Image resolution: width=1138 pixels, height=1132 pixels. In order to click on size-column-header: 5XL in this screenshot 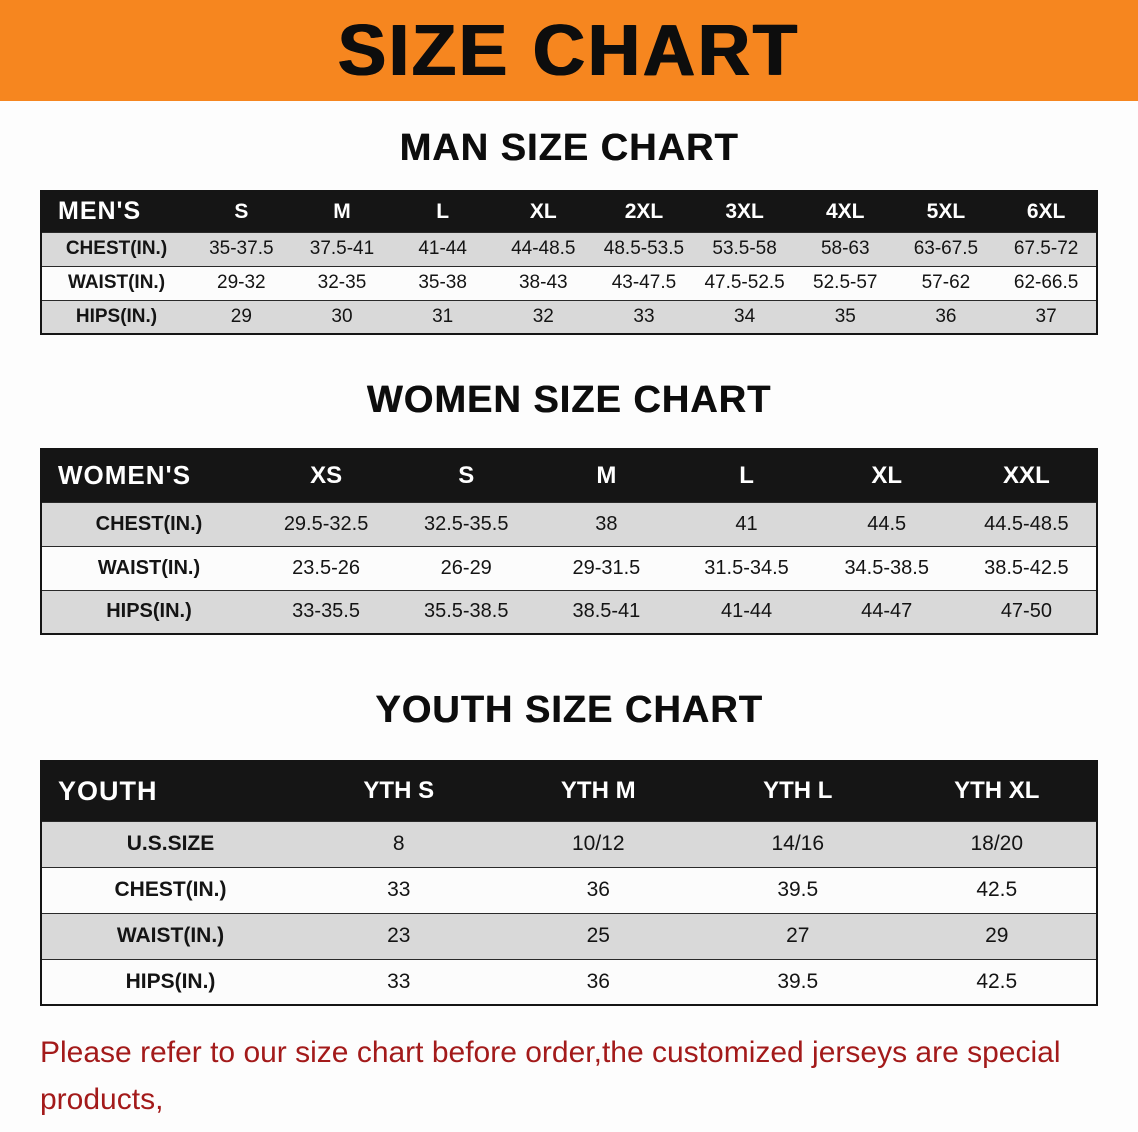, I will do `click(946, 211)`.